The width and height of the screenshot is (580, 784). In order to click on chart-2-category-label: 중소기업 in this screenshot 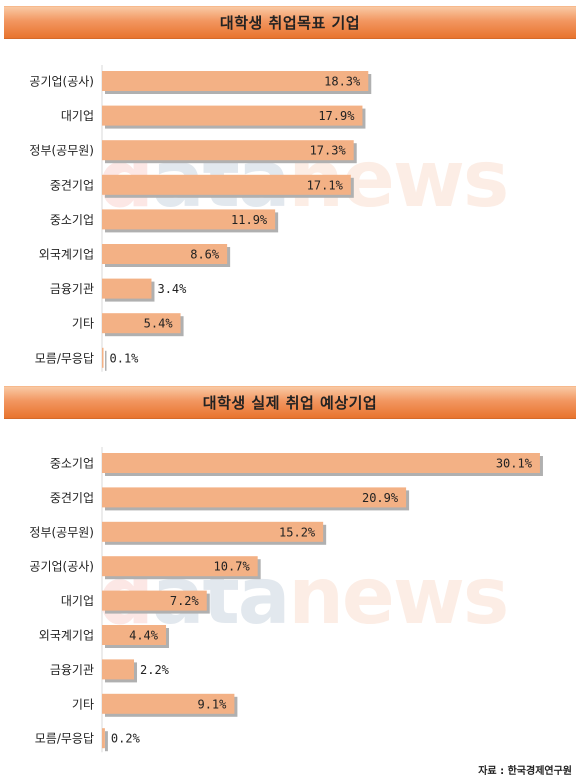, I will do `click(72, 464)`.